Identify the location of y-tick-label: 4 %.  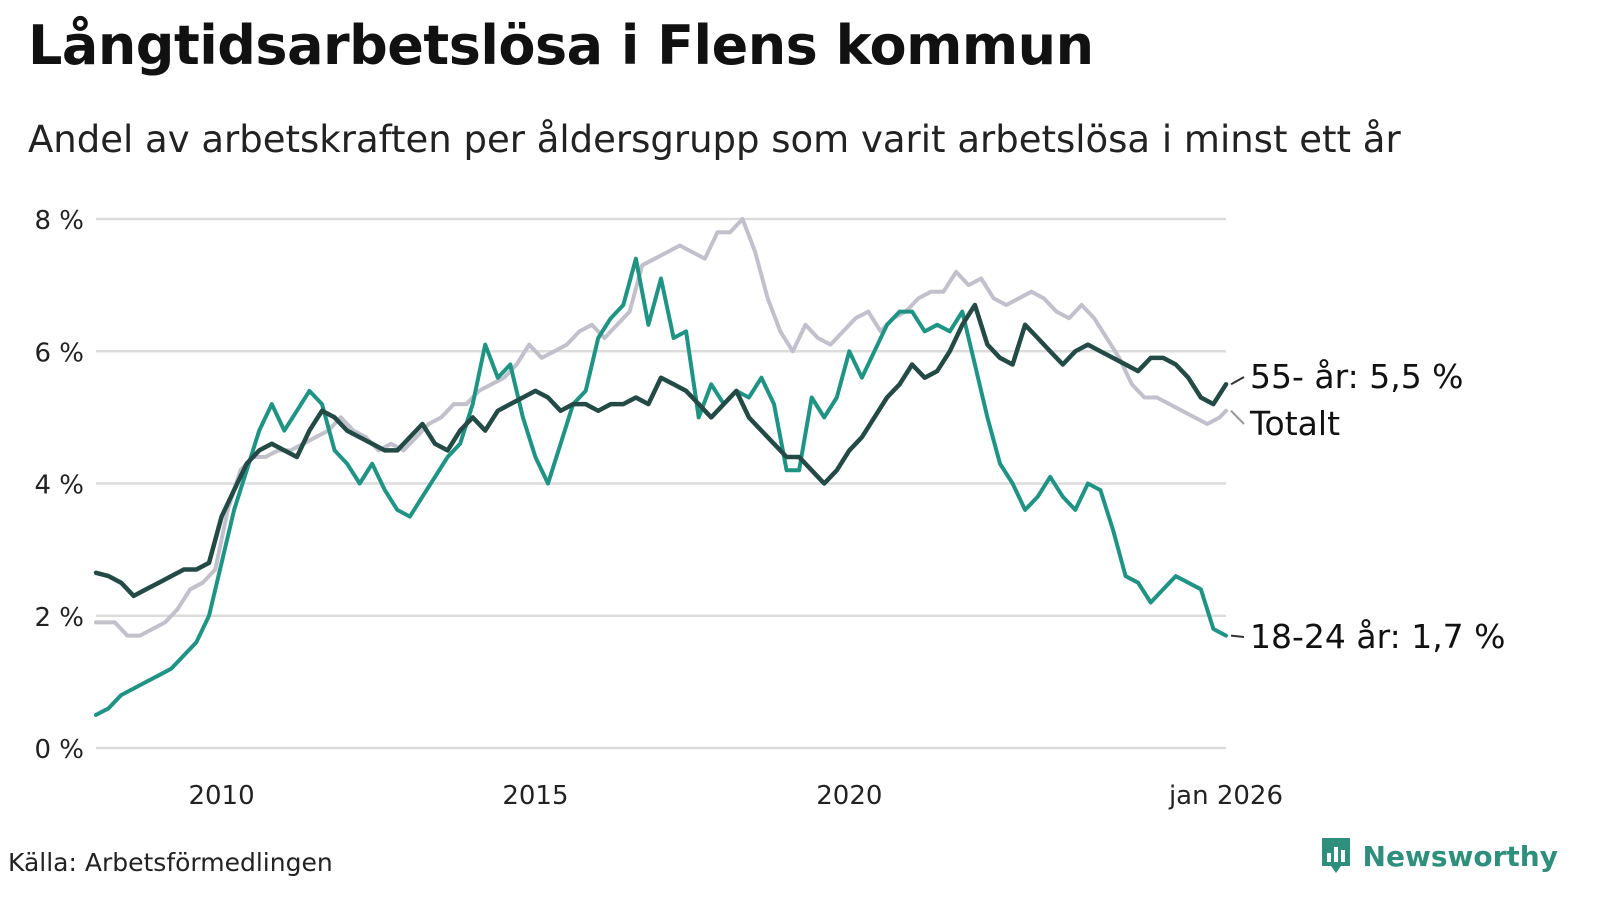
(59, 486).